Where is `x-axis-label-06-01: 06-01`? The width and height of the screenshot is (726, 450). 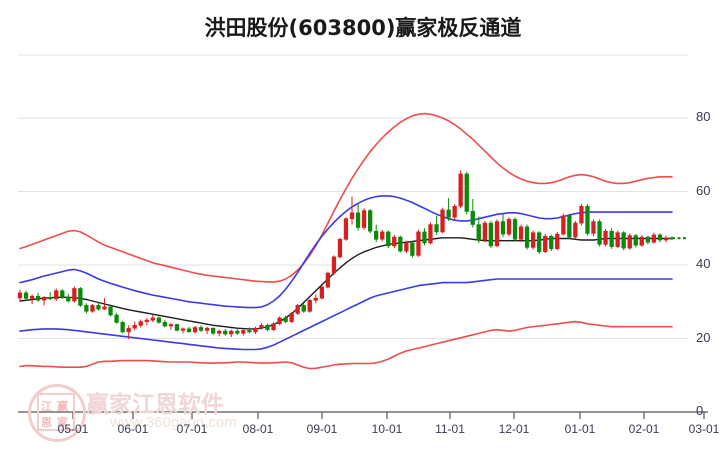 x-axis-label-06-01: 06-01 is located at coordinates (133, 429).